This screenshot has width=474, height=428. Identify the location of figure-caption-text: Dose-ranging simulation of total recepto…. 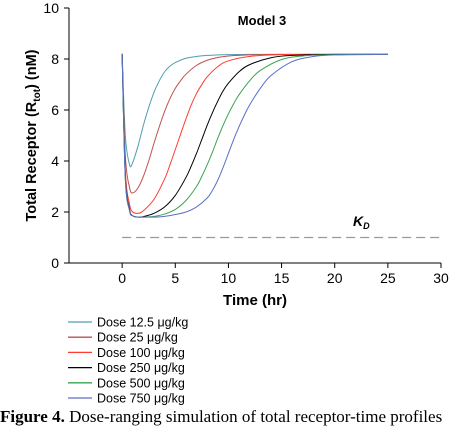
(253, 416).